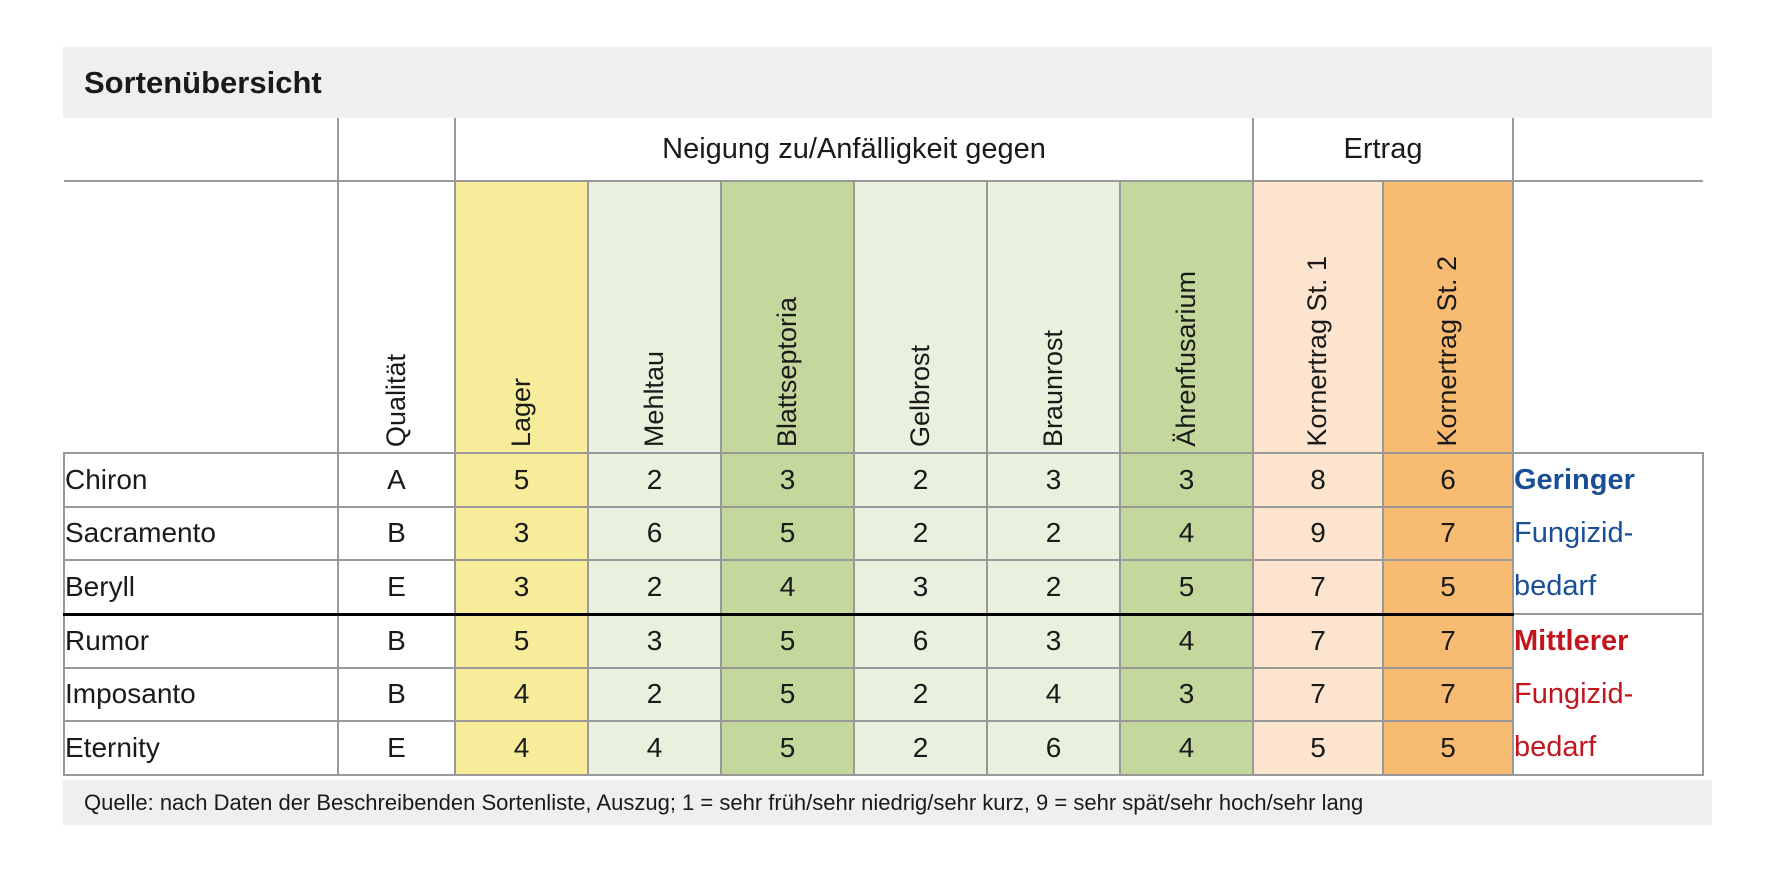 Image resolution: width=1777 pixels, height=880 pixels. Describe the element at coordinates (1318, 533) in the screenshot. I see `value-cell-kornertrag-st-1: 9` at that location.